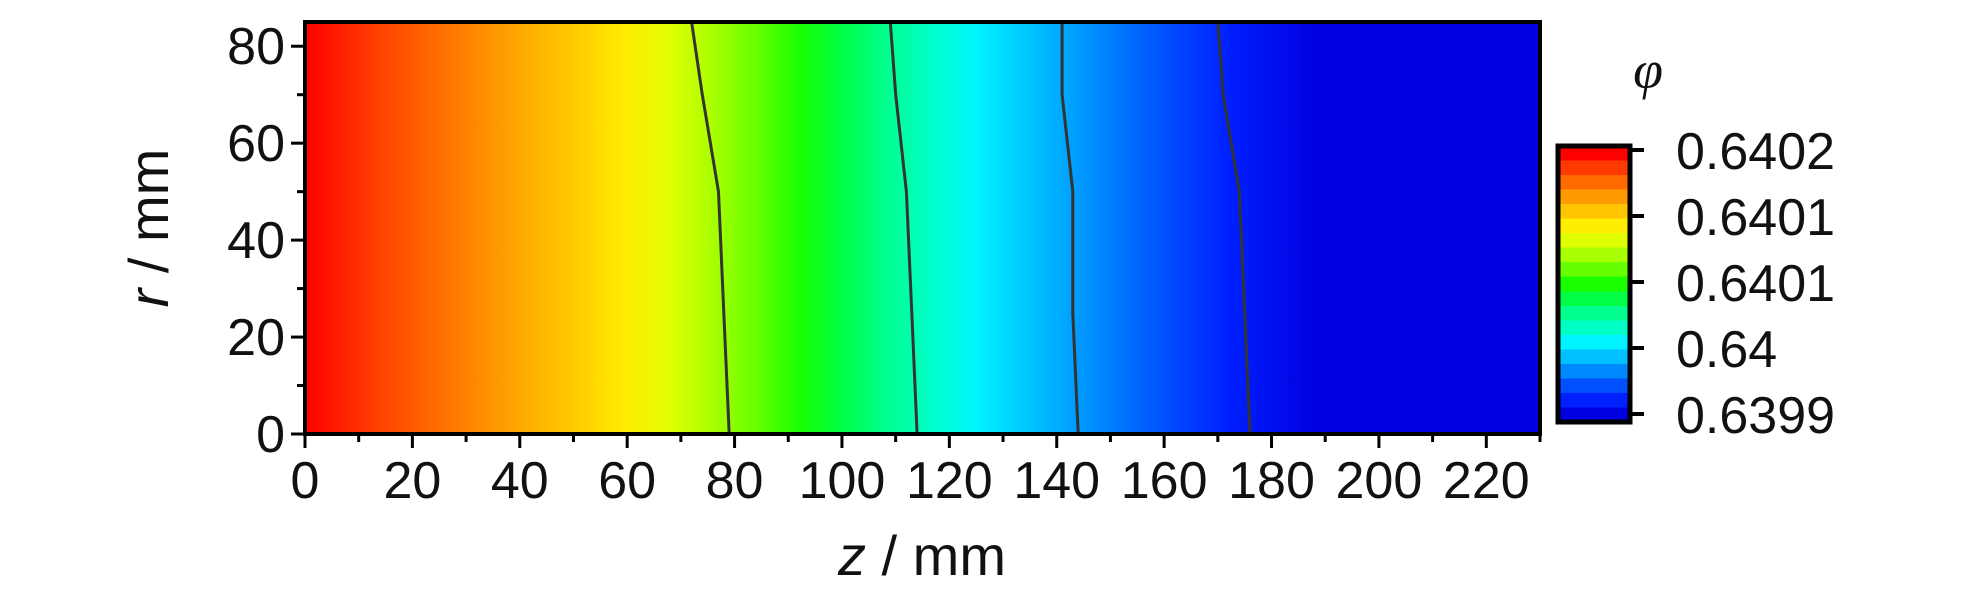  I want to click on colorbar-tick-label: 0.6399, so click(1755, 416).